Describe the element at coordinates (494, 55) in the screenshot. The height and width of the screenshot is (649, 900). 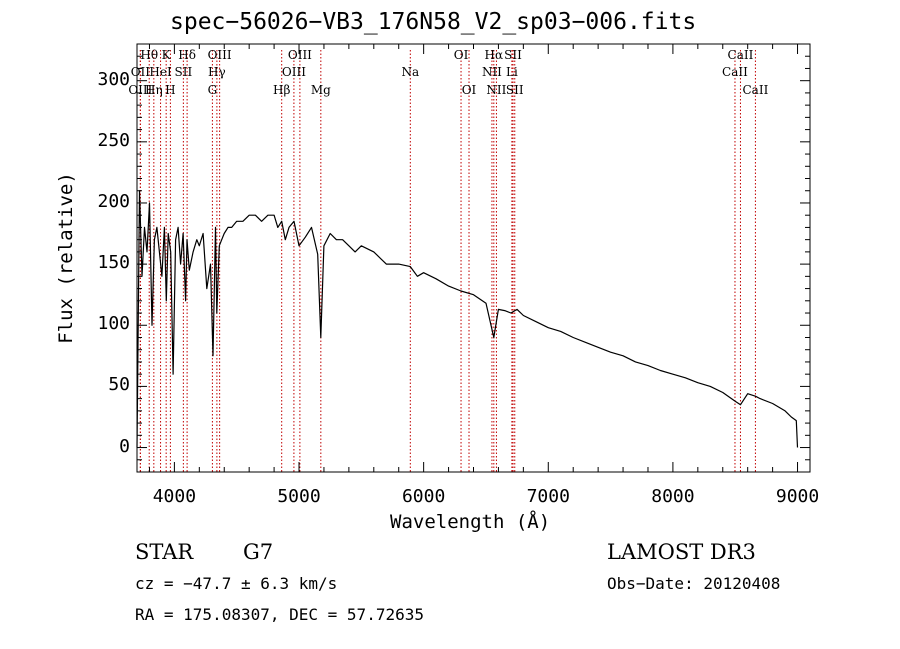
I see `line-marker-label: Hα` at that location.